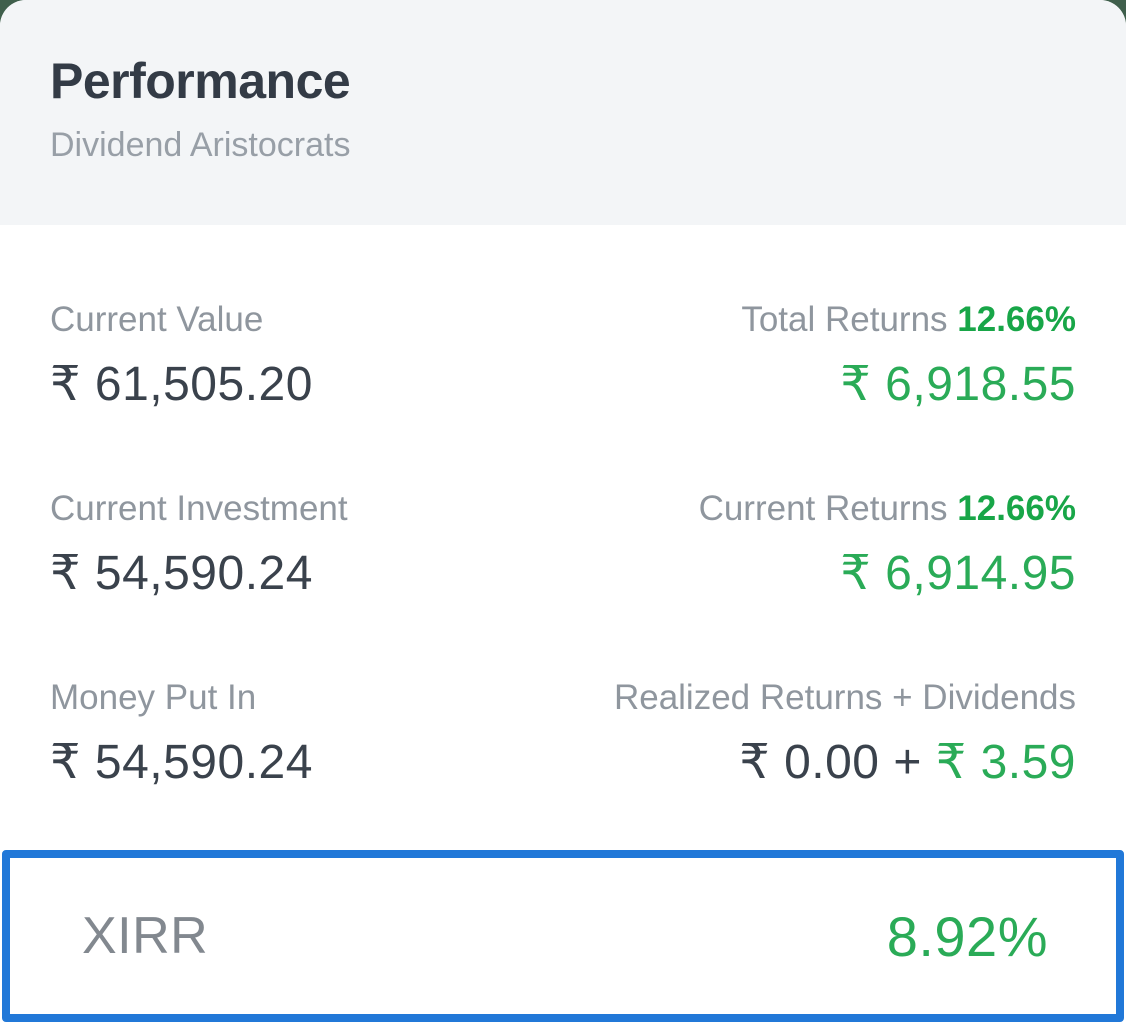 Image resolution: width=1126 pixels, height=1024 pixels. What do you see at coordinates (1016, 319) in the screenshot?
I see `total-returns-percent: 12.66%` at bounding box center [1016, 319].